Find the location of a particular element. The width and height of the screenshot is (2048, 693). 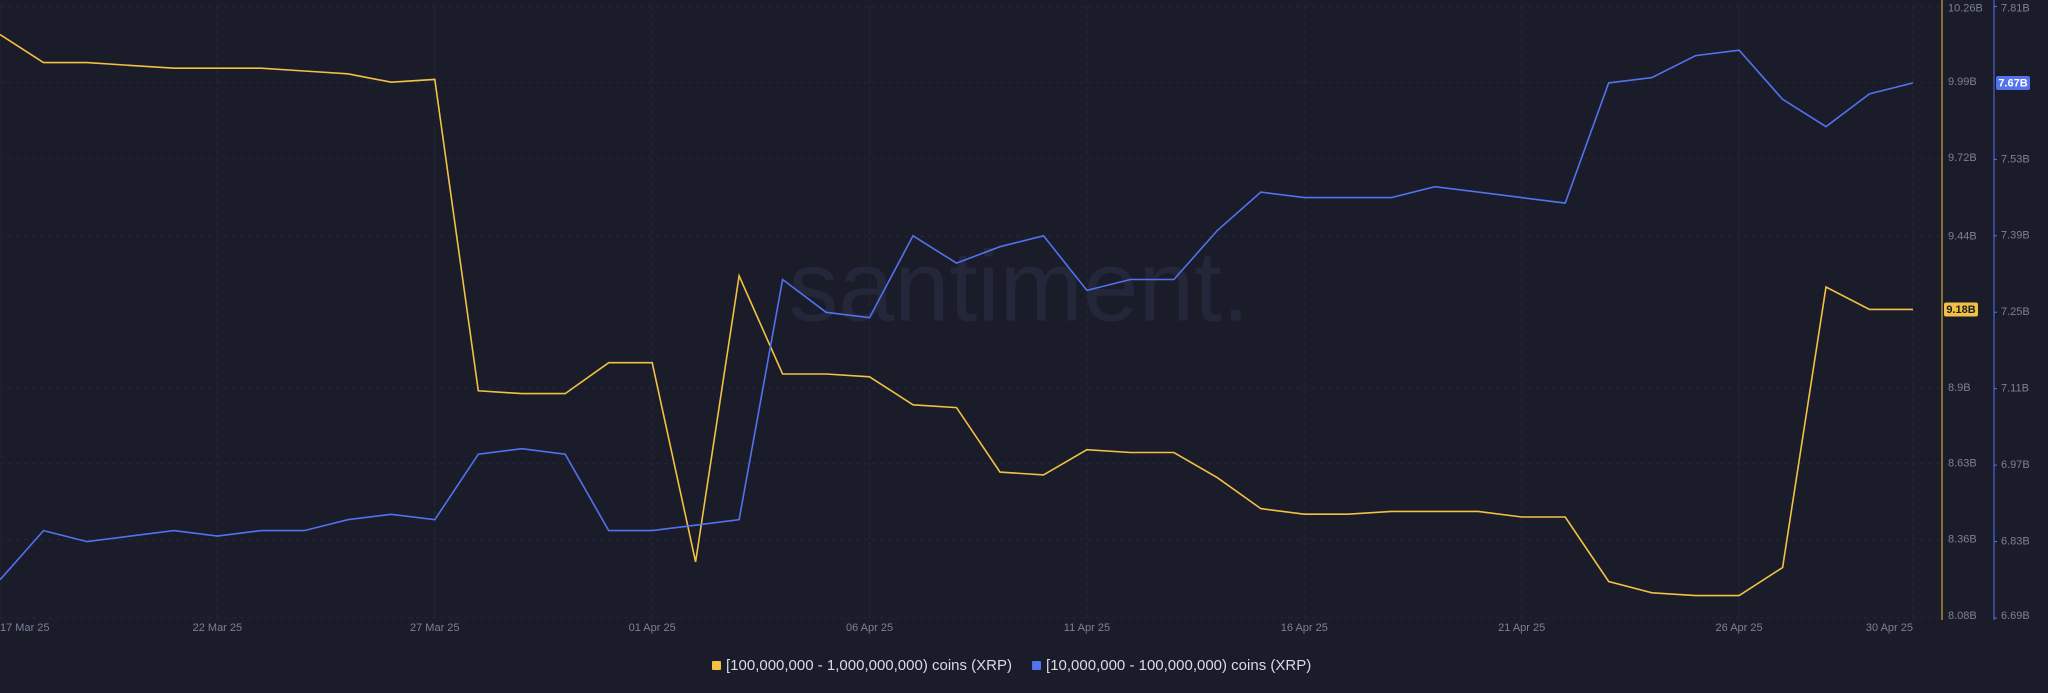

x-tick-label: 17 Mar 25 is located at coordinates (25, 628).